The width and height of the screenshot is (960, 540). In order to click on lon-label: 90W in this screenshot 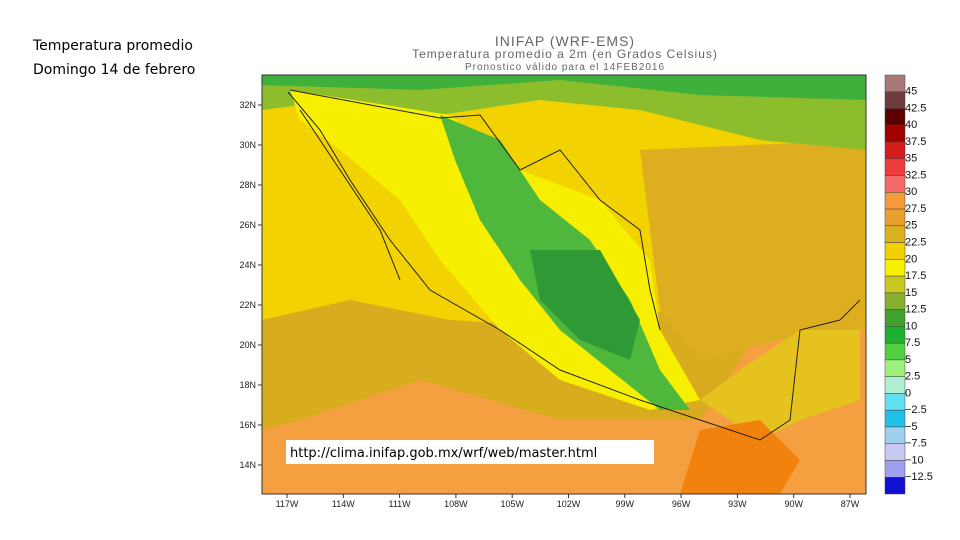, I will do `click(793, 504)`.